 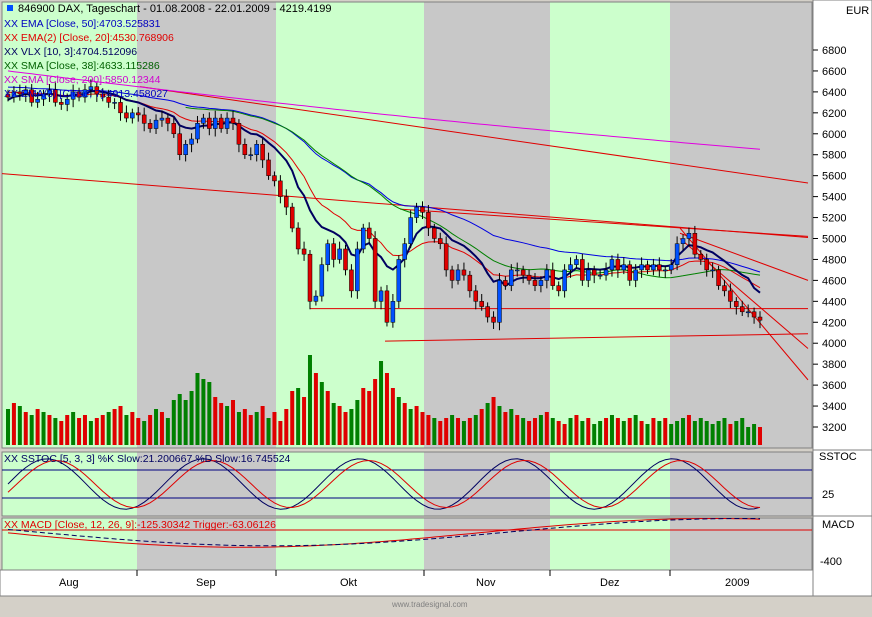 I want to click on sstoc-tick-25: 25, so click(x=828, y=495).